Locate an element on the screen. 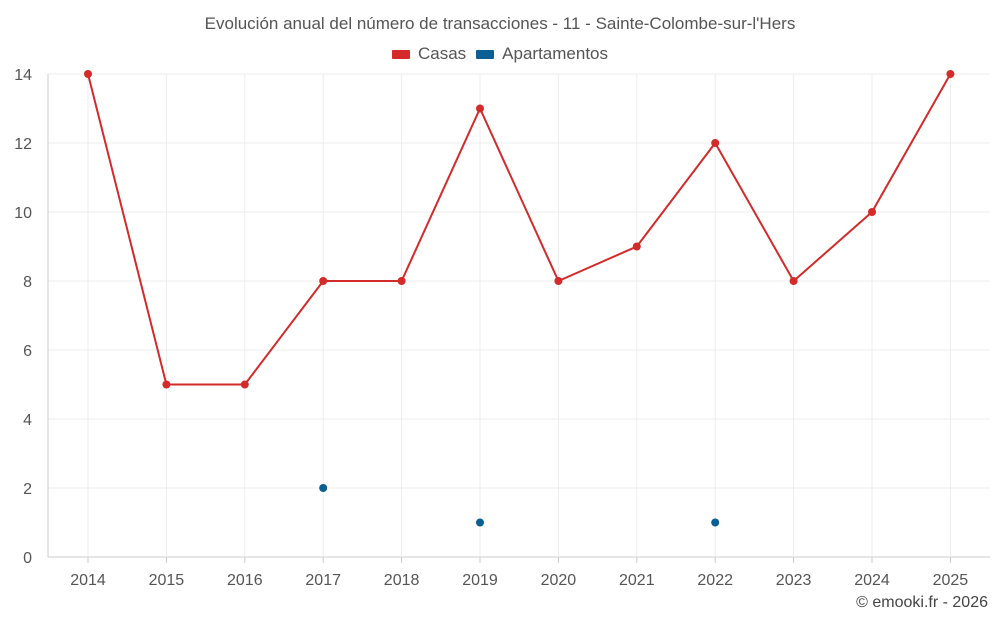  legend-label-apartamentos: Apartamentos is located at coordinates (555, 53).